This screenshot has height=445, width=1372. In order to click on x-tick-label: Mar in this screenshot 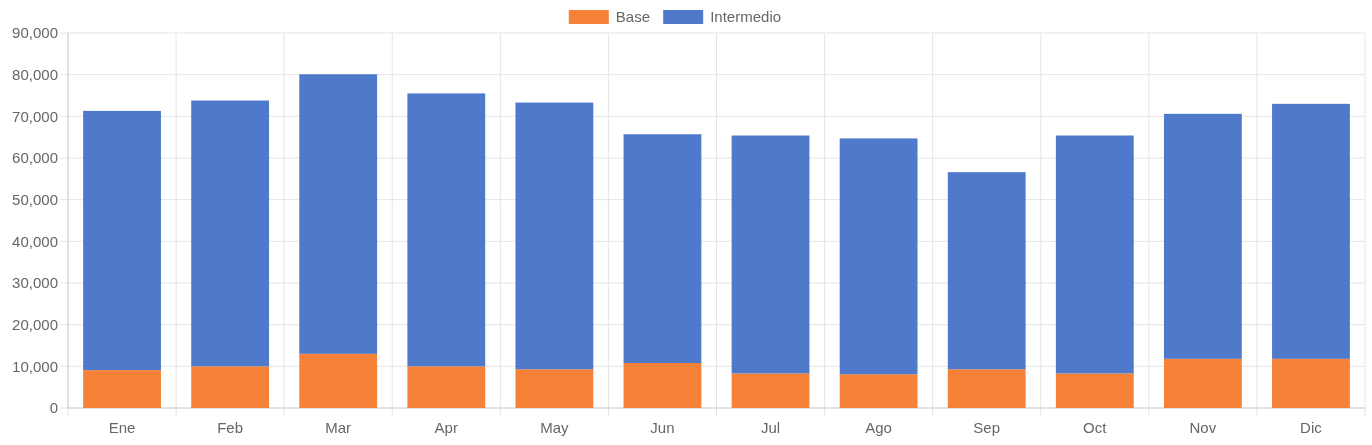, I will do `click(338, 427)`.